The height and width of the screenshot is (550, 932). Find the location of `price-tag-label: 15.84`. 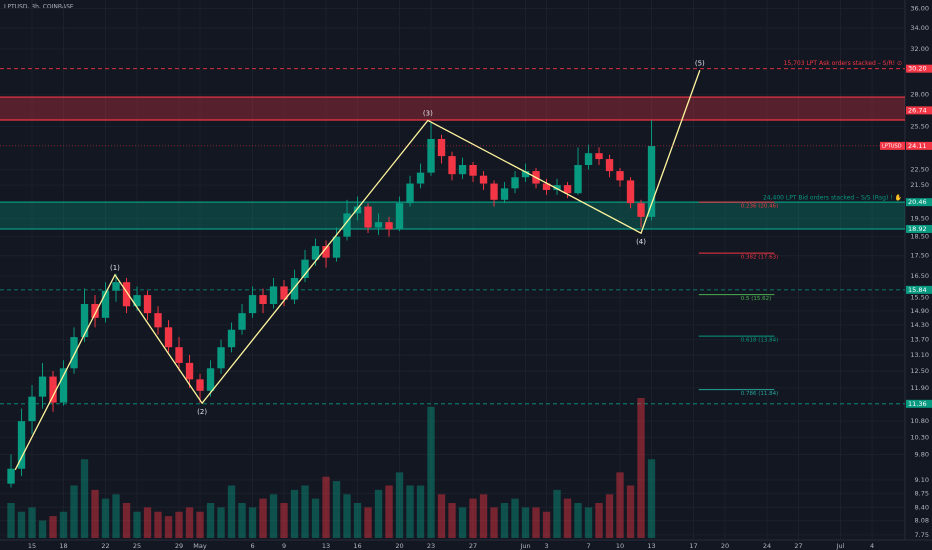

price-tag-label: 15.84 is located at coordinates (917, 290).